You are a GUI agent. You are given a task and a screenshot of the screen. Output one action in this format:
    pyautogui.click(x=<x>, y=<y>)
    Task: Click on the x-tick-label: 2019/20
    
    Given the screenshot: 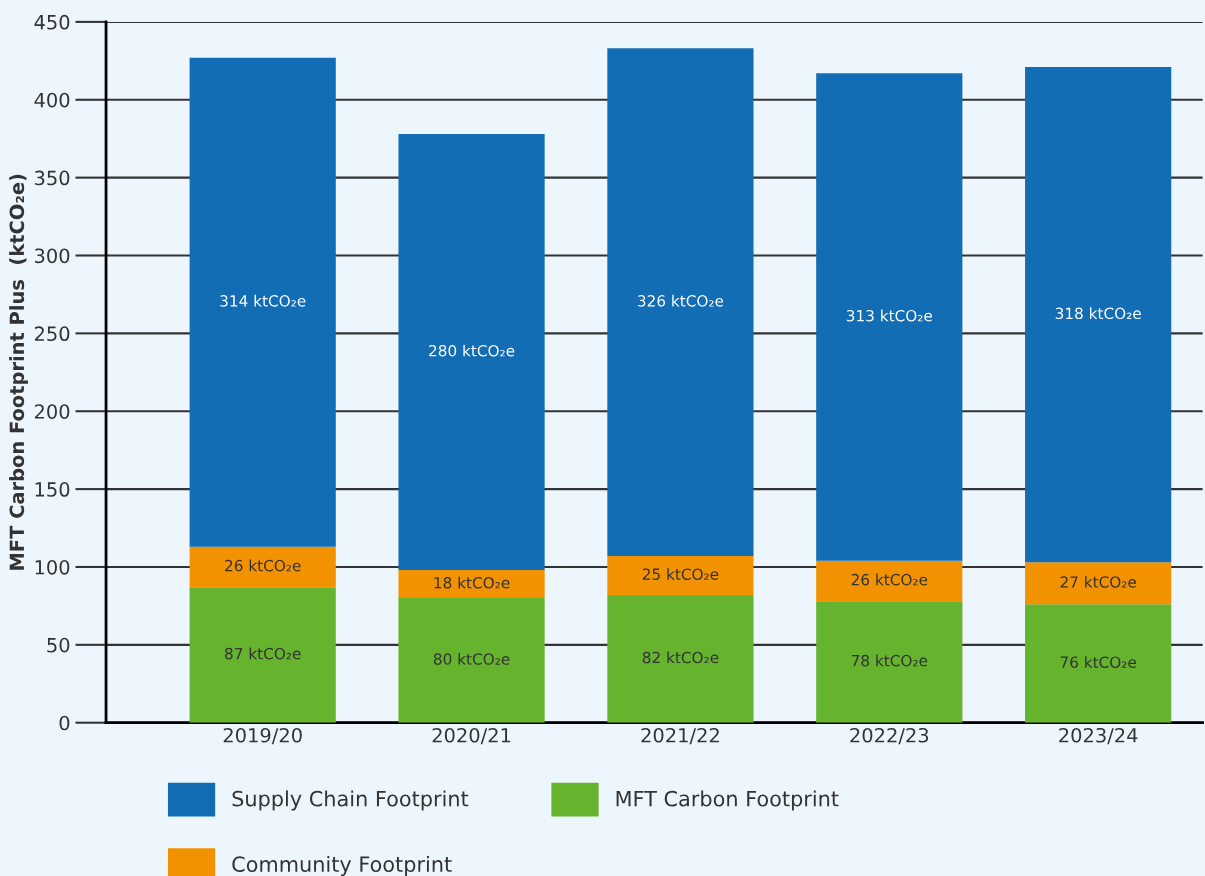 What is the action you would take?
    pyautogui.click(x=262, y=736)
    